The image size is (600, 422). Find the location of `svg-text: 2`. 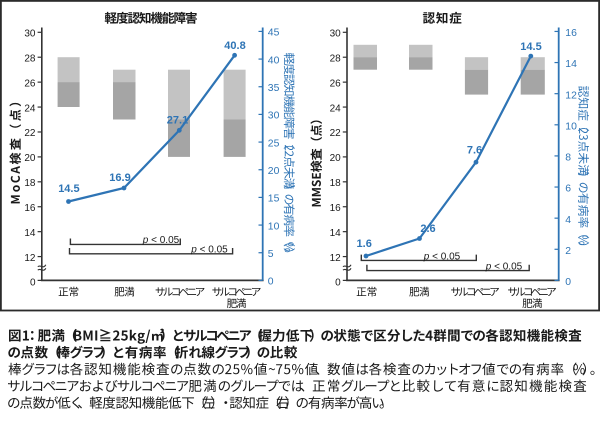

svg-text: 2 is located at coordinates (568, 251).